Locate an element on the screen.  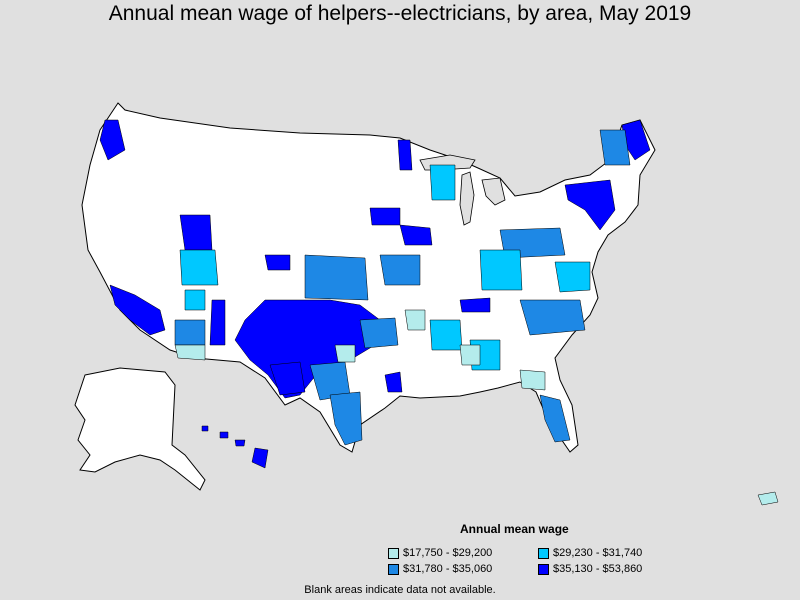
legend-label: $29,230 - $31,740 is located at coordinates (598, 553).